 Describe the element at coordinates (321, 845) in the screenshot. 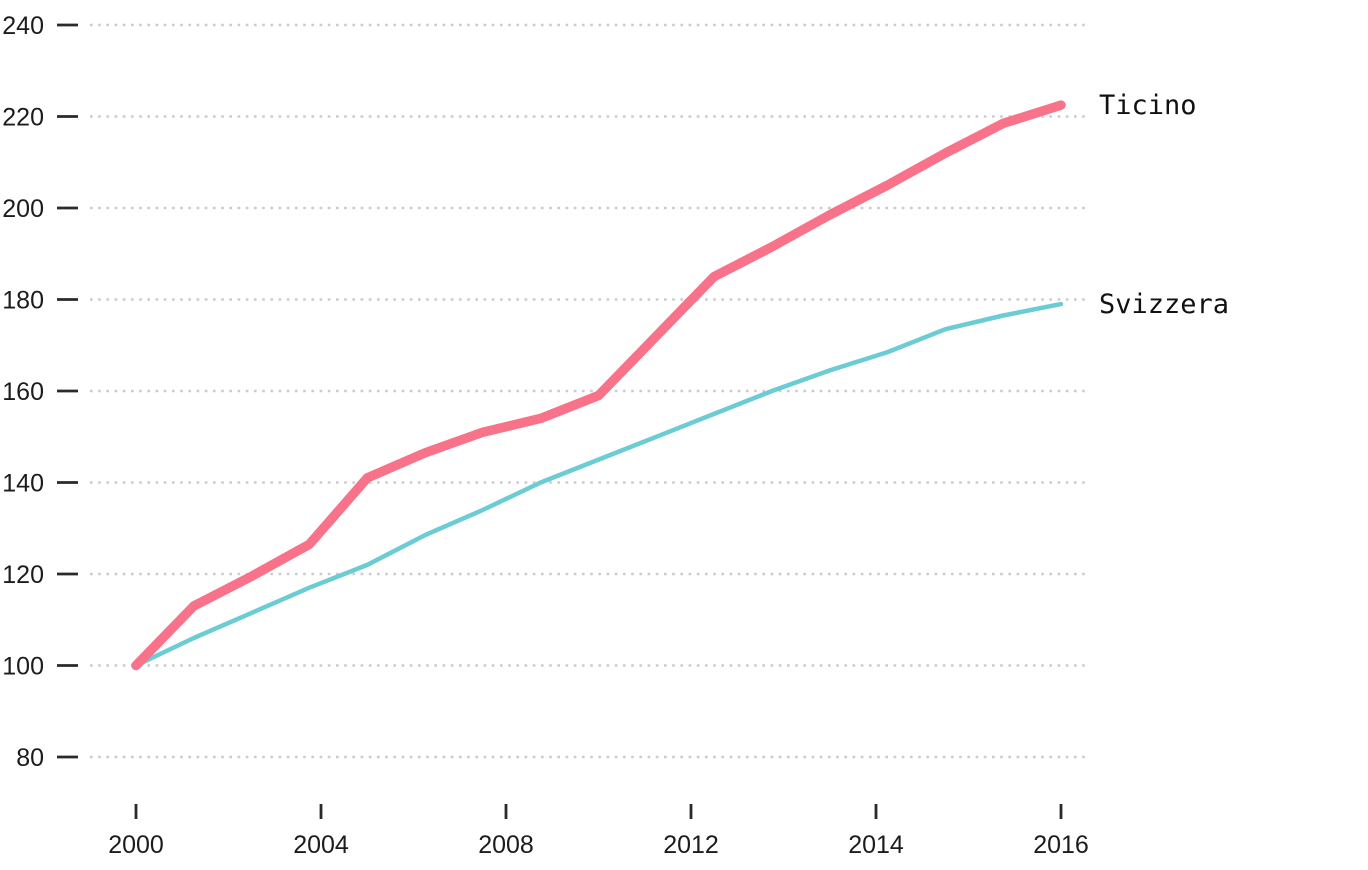

I see `x-axis-label-2004: 2004` at that location.